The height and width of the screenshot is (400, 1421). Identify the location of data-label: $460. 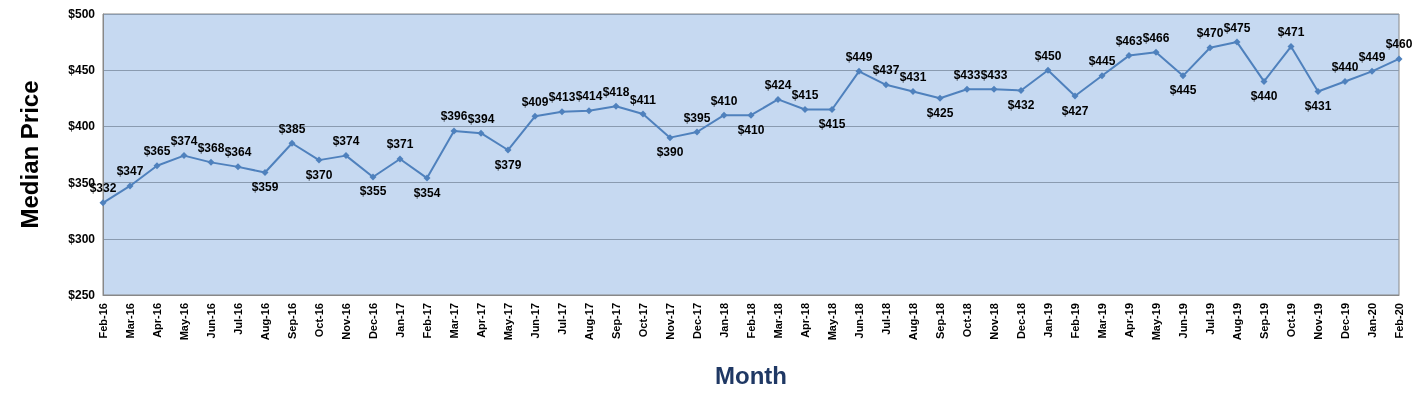
(1399, 44).